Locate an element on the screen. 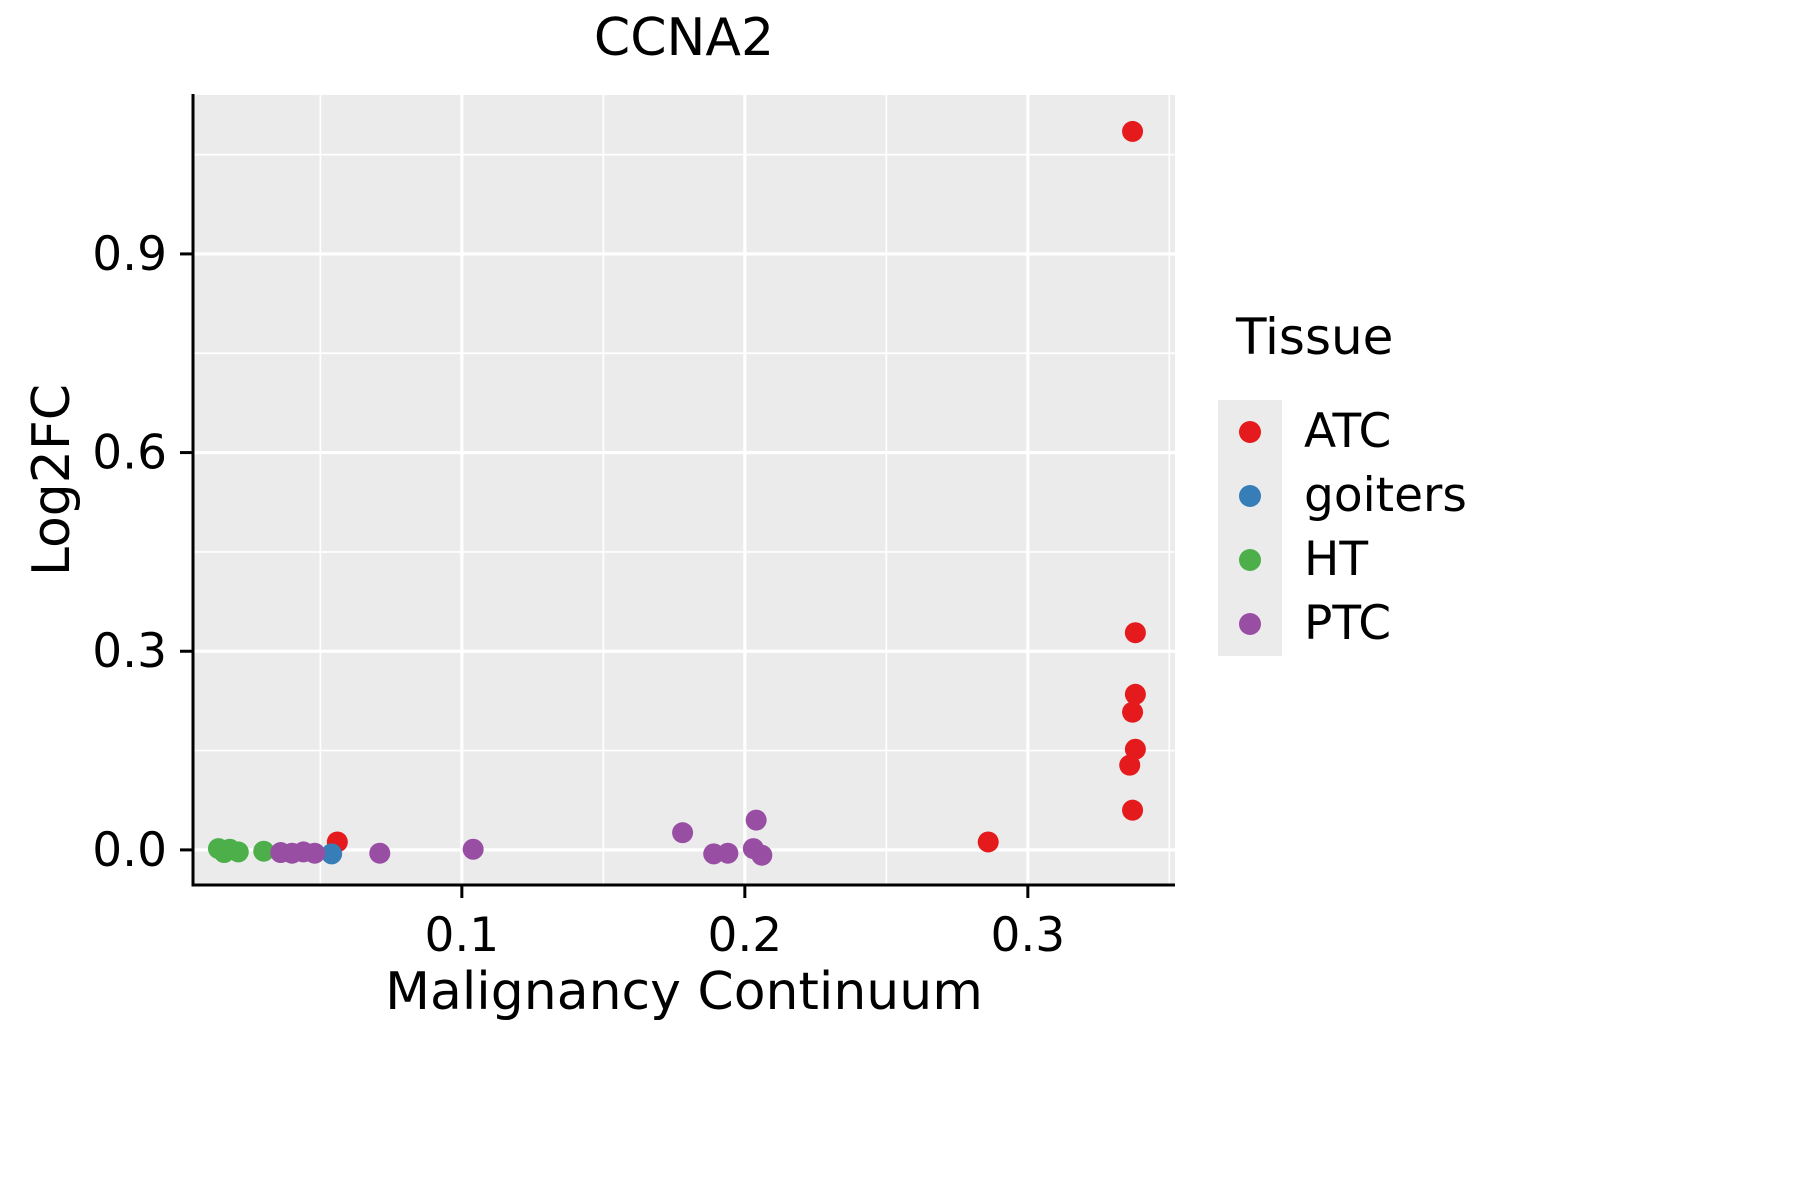 Image resolution: width=1800 pixels, height=1200 pixels. legend-label: HT is located at coordinates (1336, 559).